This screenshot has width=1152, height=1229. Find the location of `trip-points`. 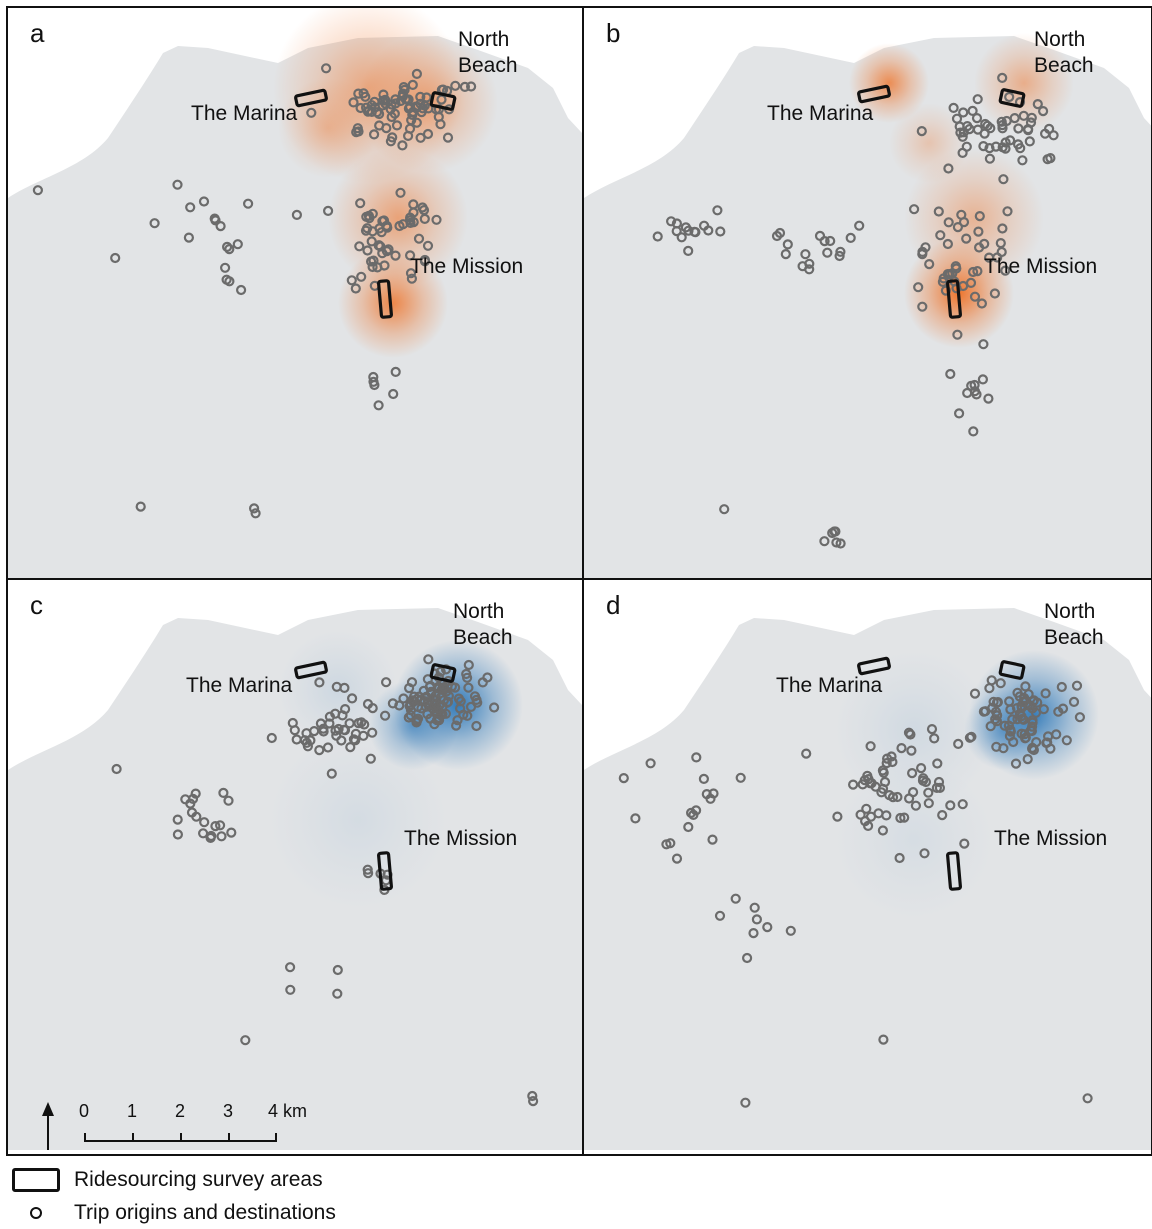

trip-points is located at coordinates (325, 880).